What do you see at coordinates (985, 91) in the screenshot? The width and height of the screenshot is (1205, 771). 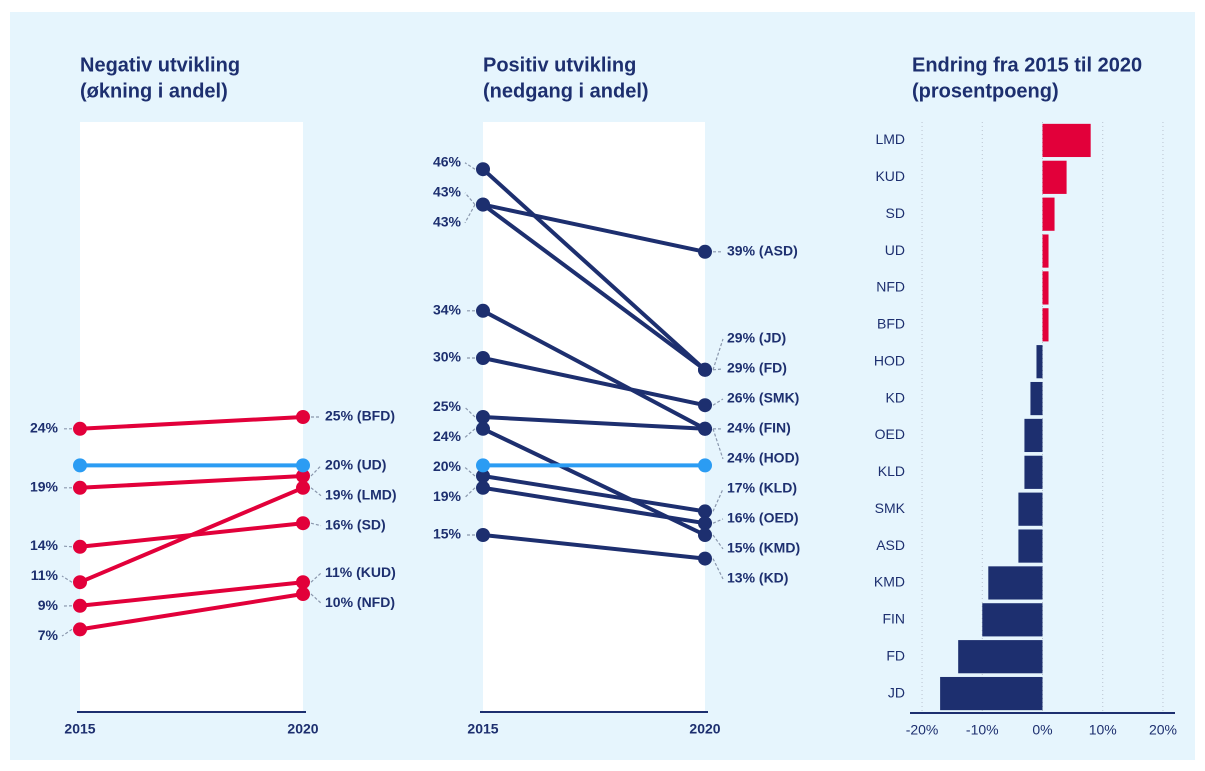 I see `panel-subtitle: (prosentpoeng)` at bounding box center [985, 91].